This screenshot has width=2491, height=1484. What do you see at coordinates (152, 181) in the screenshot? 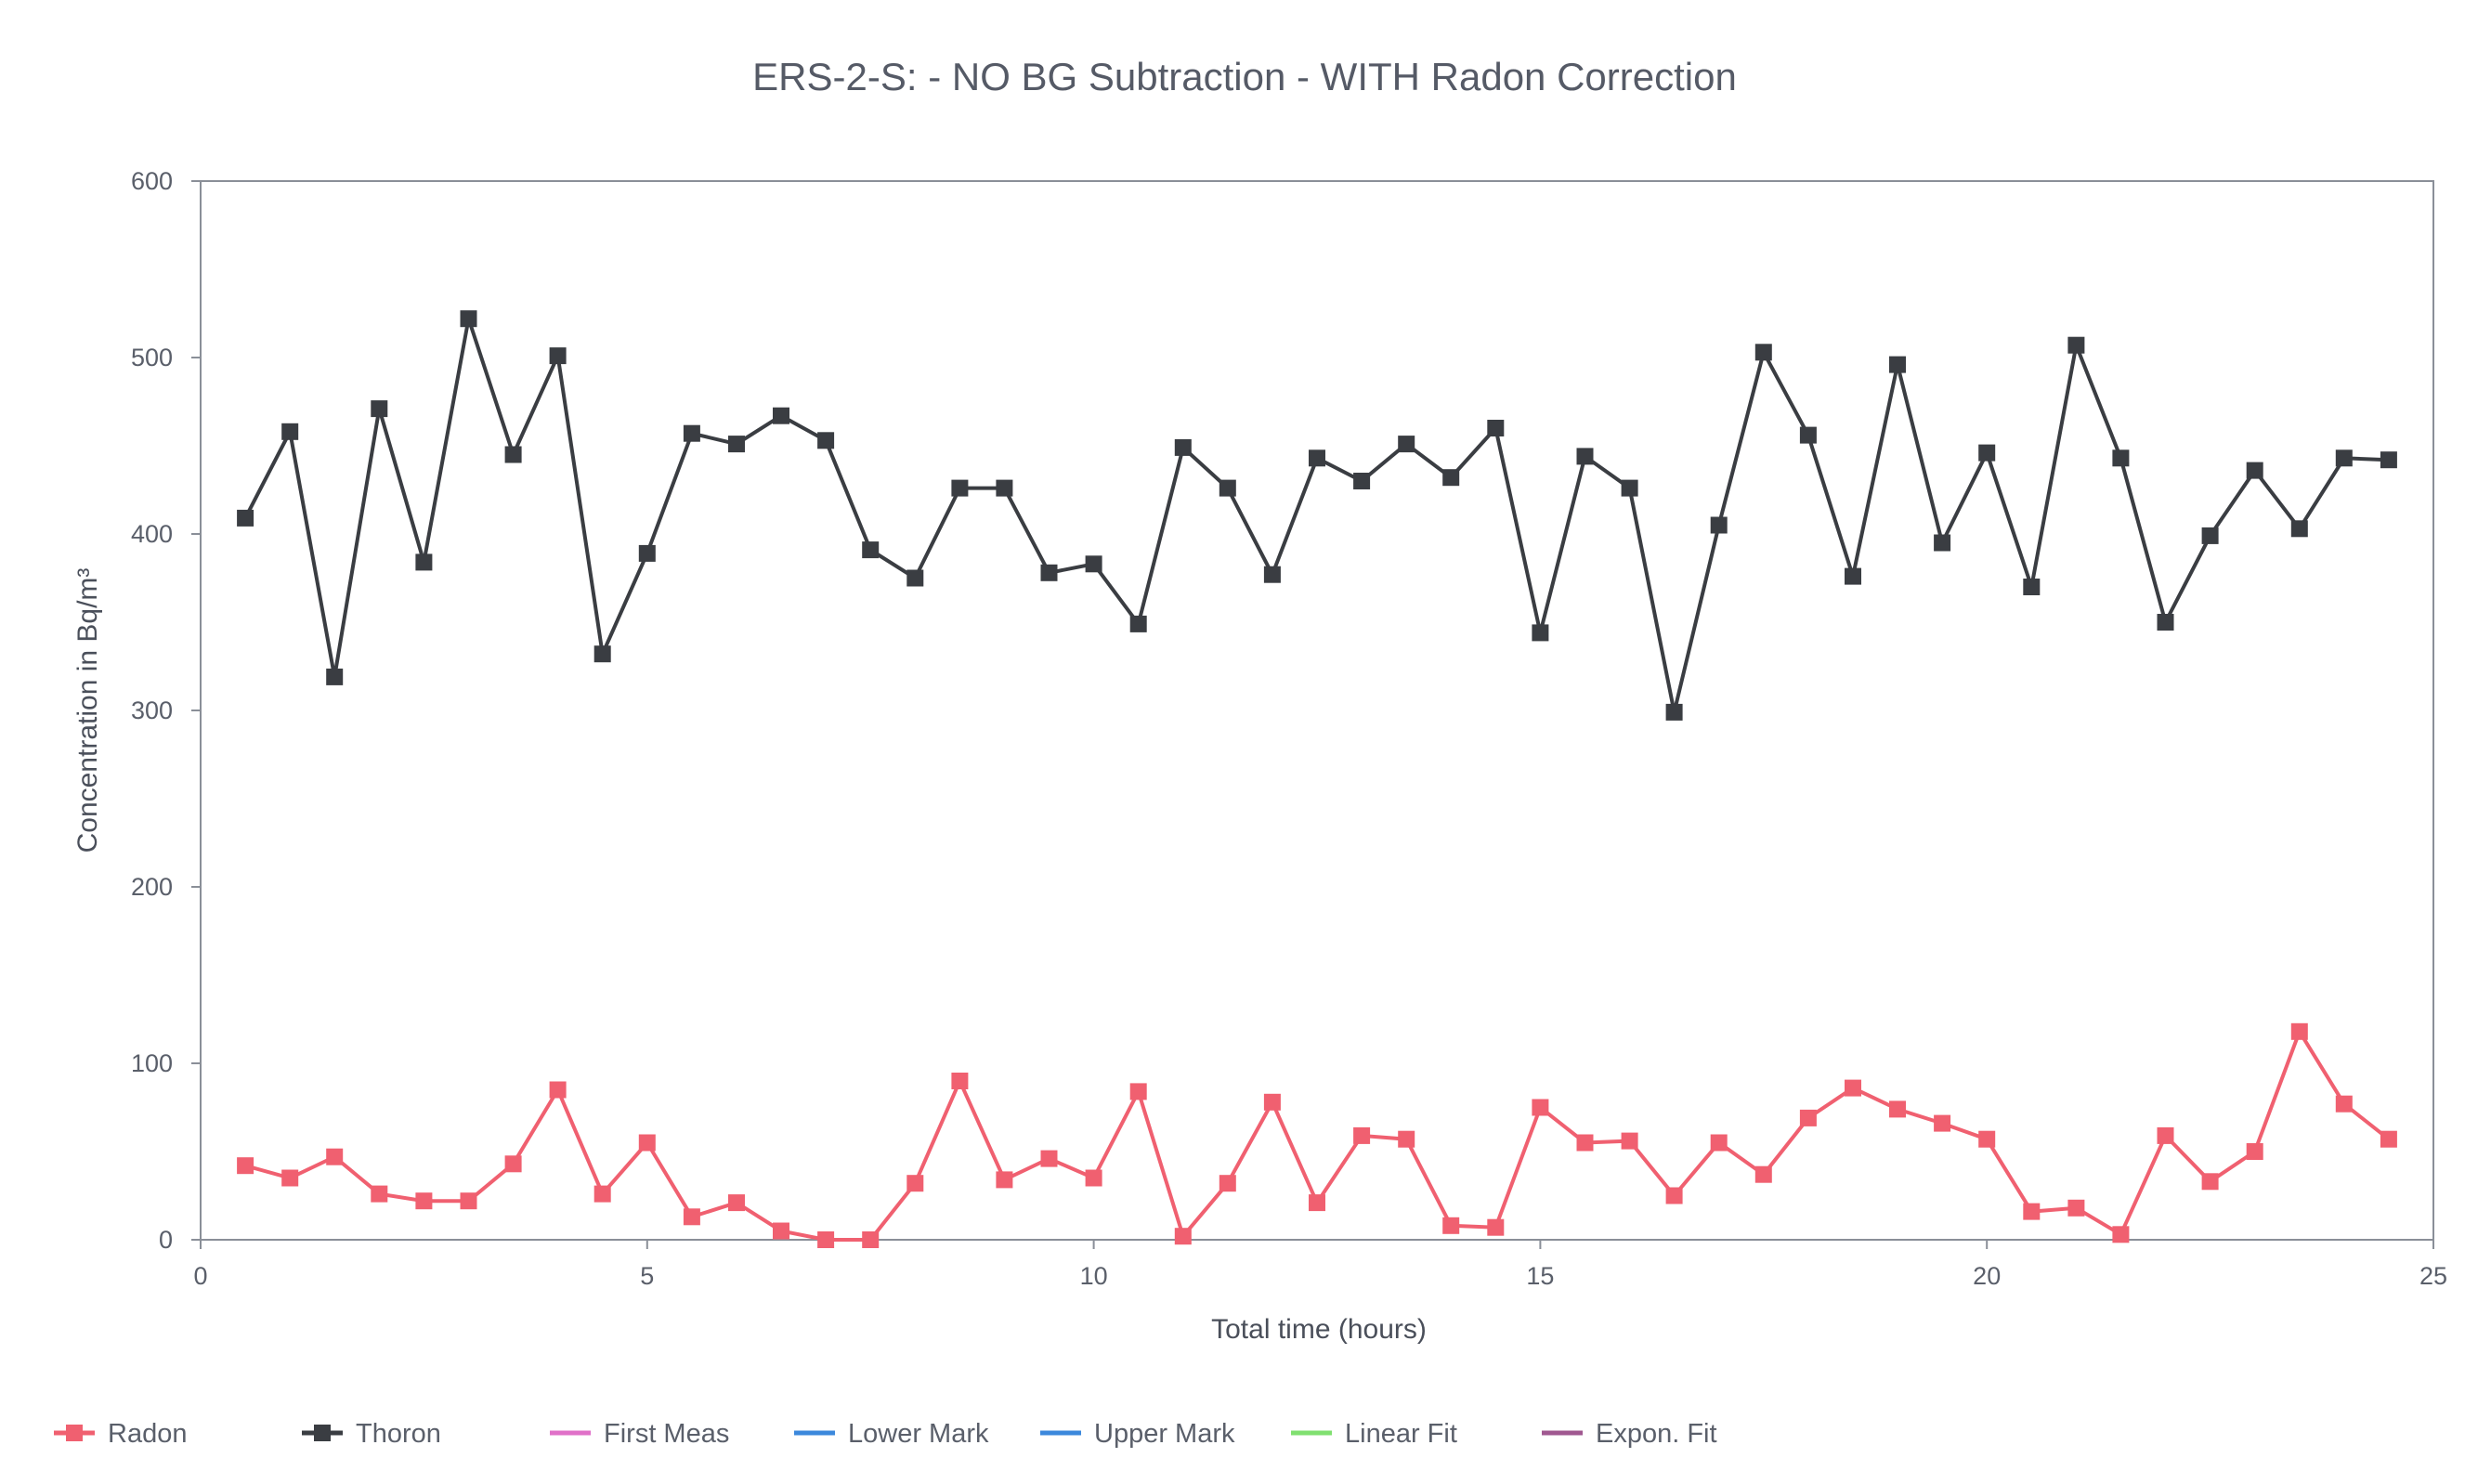
I see `y-tick-label: 600` at bounding box center [152, 181].